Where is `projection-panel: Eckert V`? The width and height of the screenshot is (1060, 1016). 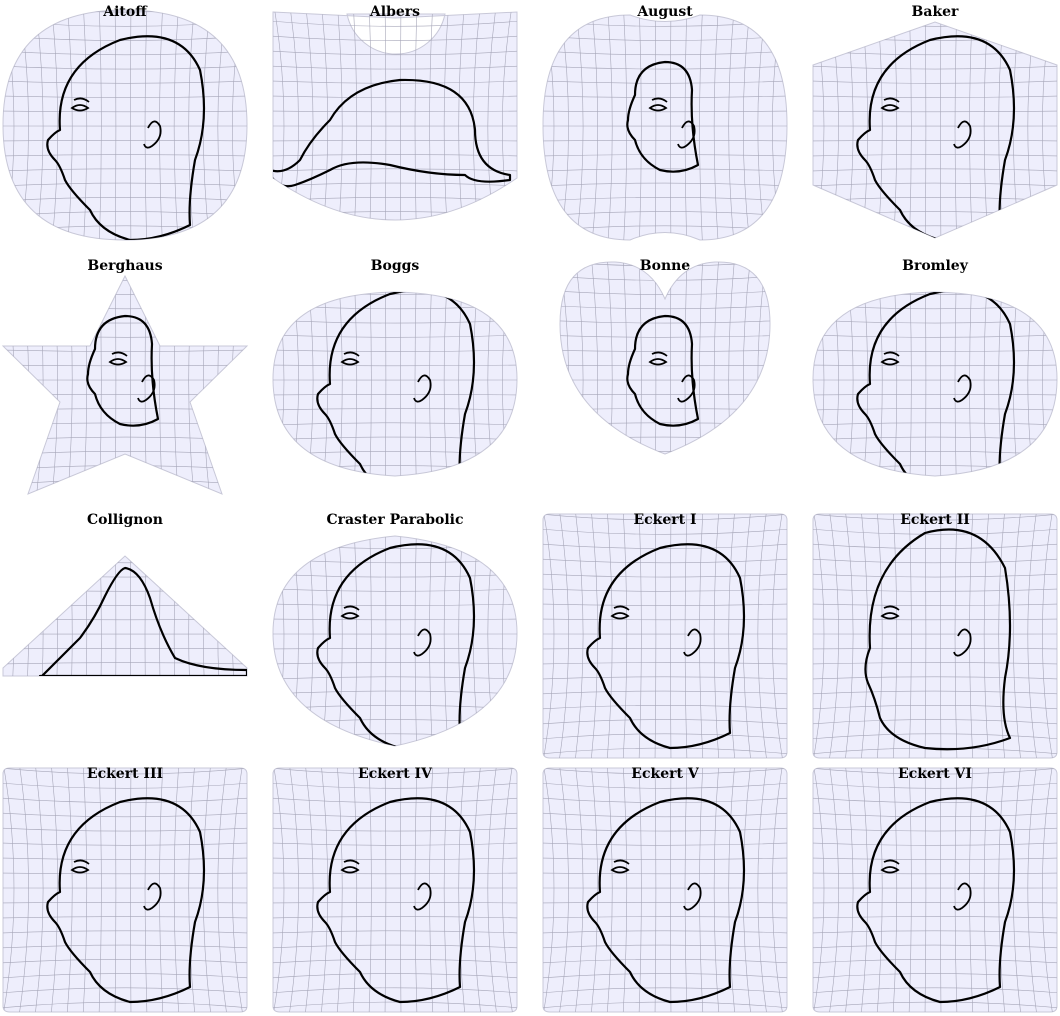
projection-panel: Eckert V is located at coordinates (665, 889).